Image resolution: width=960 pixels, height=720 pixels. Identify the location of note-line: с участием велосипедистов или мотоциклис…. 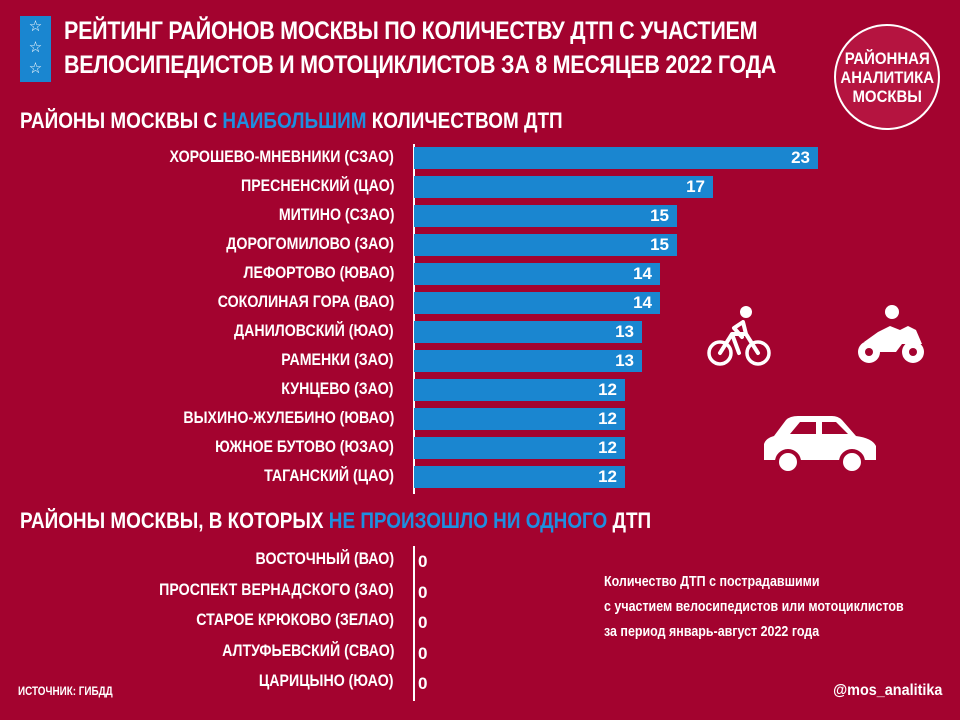
(754, 607).